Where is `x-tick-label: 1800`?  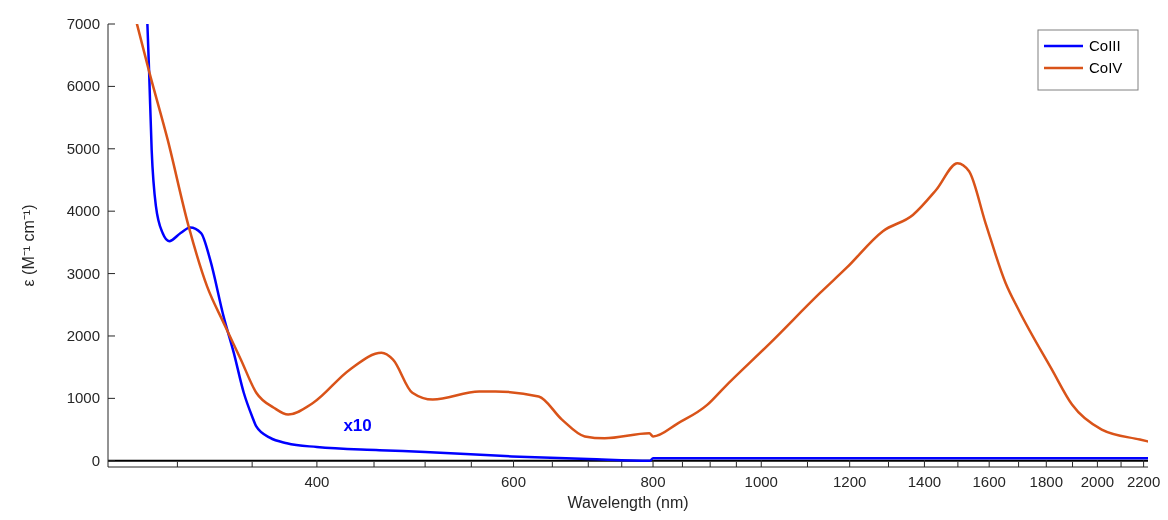
x-tick-label: 1800 is located at coordinates (1046, 481).